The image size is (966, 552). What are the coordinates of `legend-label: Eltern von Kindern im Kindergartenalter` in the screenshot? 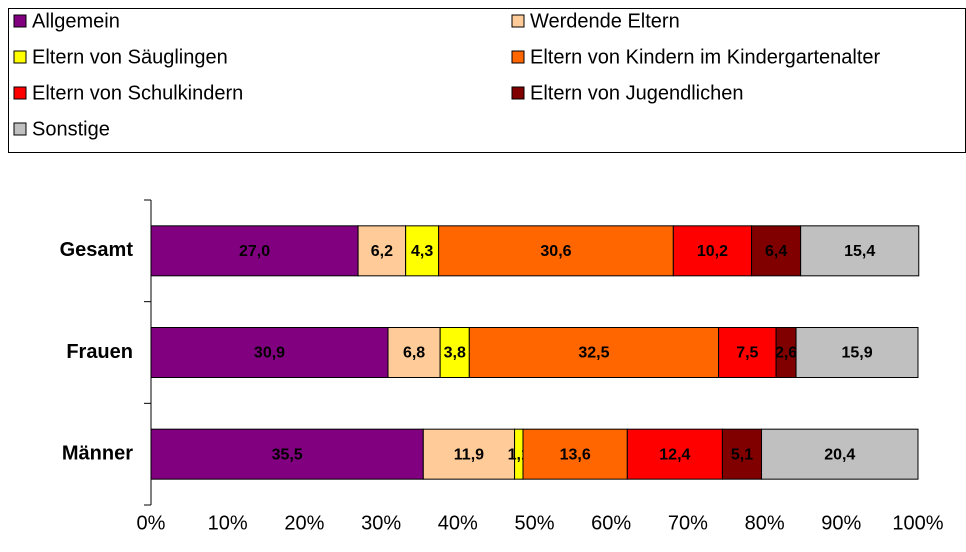 It's located at (705, 57).